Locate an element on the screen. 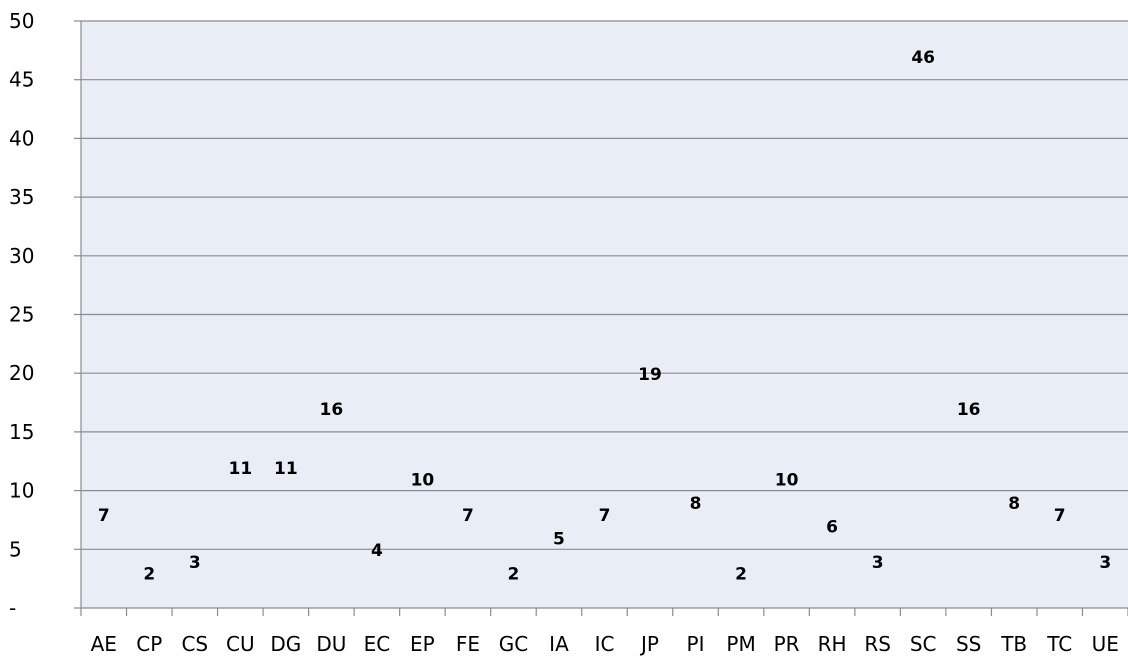 The image size is (1128, 657). x-tick-label: EC is located at coordinates (377, 644).